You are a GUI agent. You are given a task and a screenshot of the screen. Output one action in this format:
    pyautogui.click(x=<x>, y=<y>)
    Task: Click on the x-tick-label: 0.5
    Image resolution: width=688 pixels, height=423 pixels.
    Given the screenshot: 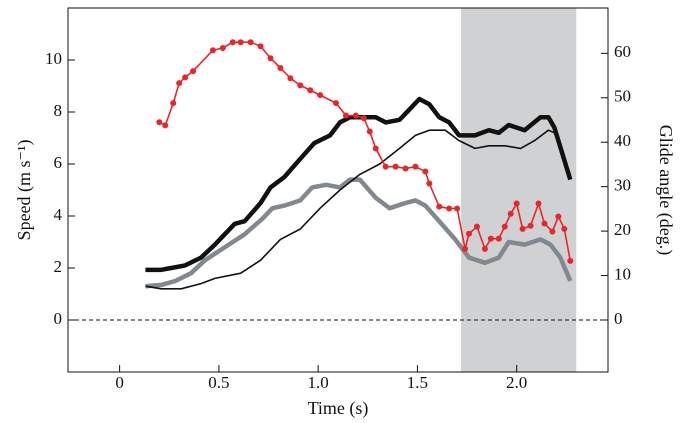 What is the action you would take?
    pyautogui.click(x=218, y=382)
    